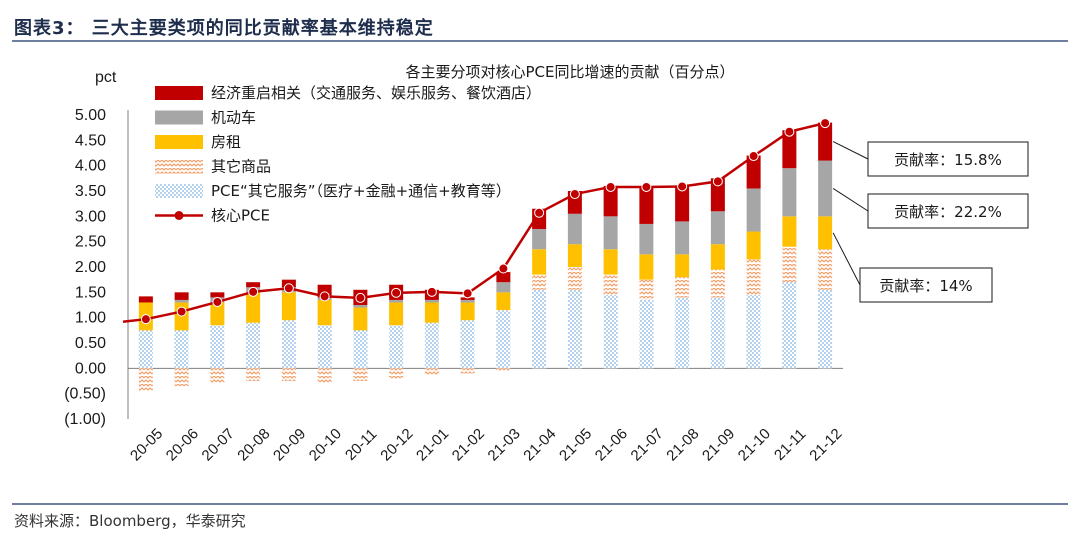 Image resolution: width=1080 pixels, height=539 pixels. What do you see at coordinates (570, 72) in the screenshot?
I see `chart-title: 各主要分项对核心PCE同比增速的贡献（百分点）` at bounding box center [570, 72].